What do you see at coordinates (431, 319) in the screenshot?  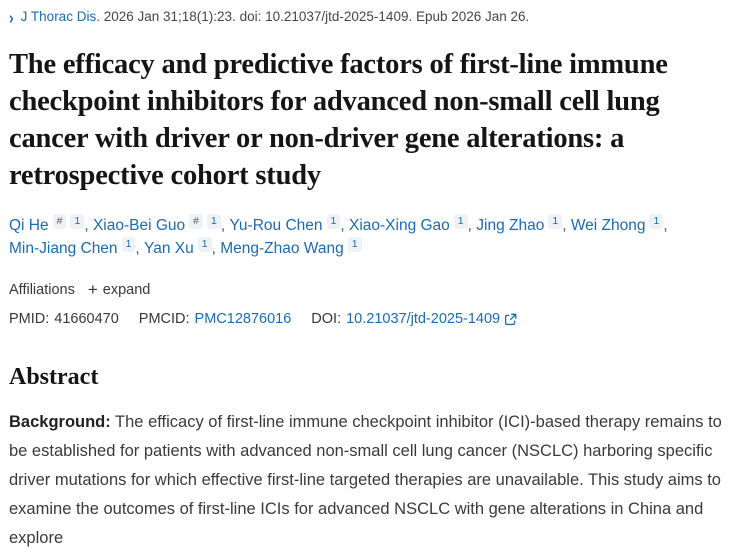 I see `doi-link: 10.21037/jtd-2025-1409` at bounding box center [431, 319].